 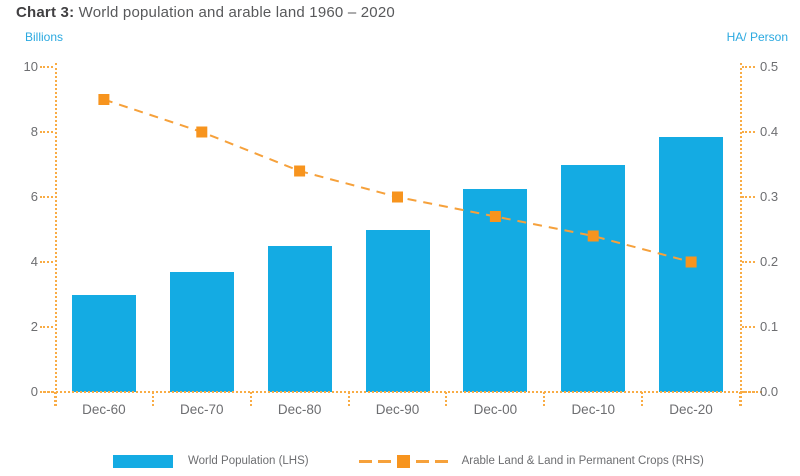 What do you see at coordinates (34, 391) in the screenshot?
I see `left-axis-tick-label: 0` at bounding box center [34, 391].